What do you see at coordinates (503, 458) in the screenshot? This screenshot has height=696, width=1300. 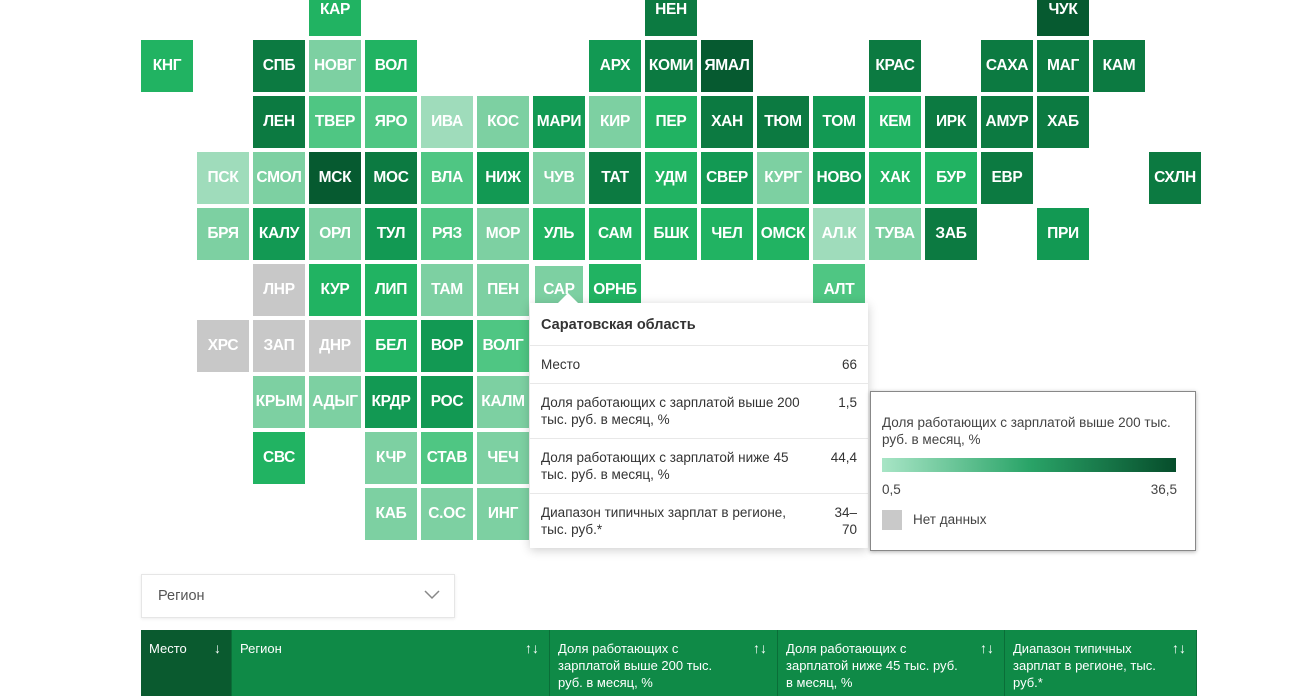 I see `region-tile: ЧЕЧ` at bounding box center [503, 458].